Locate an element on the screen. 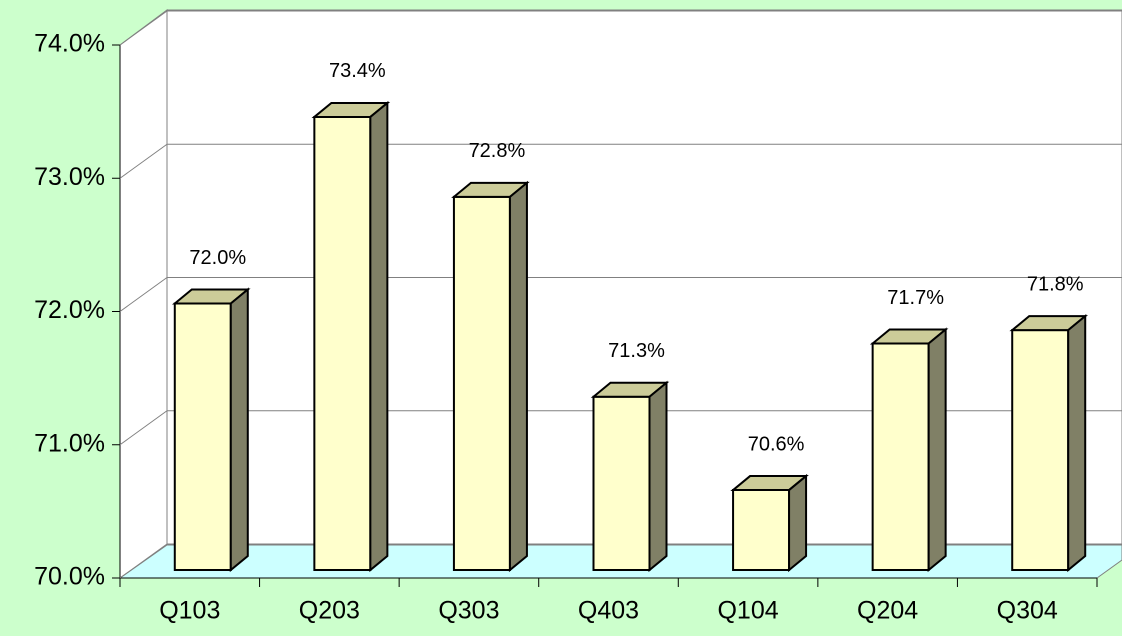  value-label: 71.3% is located at coordinates (636, 351).